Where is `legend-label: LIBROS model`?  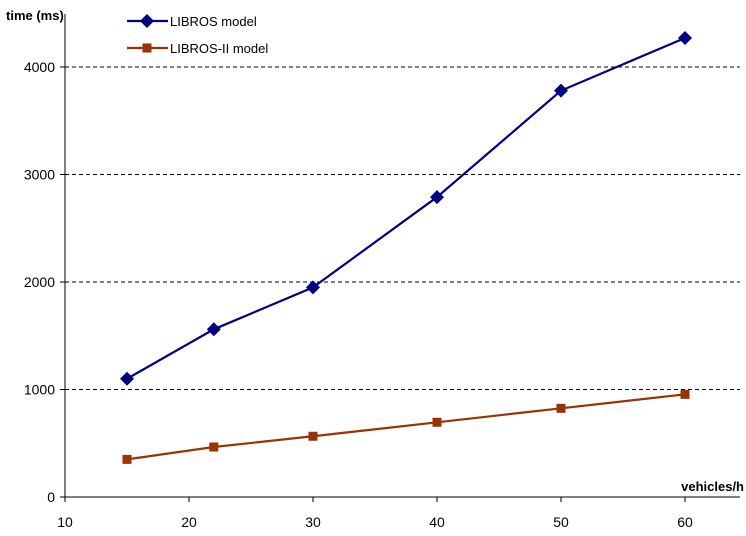
legend-label: LIBROS model is located at coordinates (213, 21).